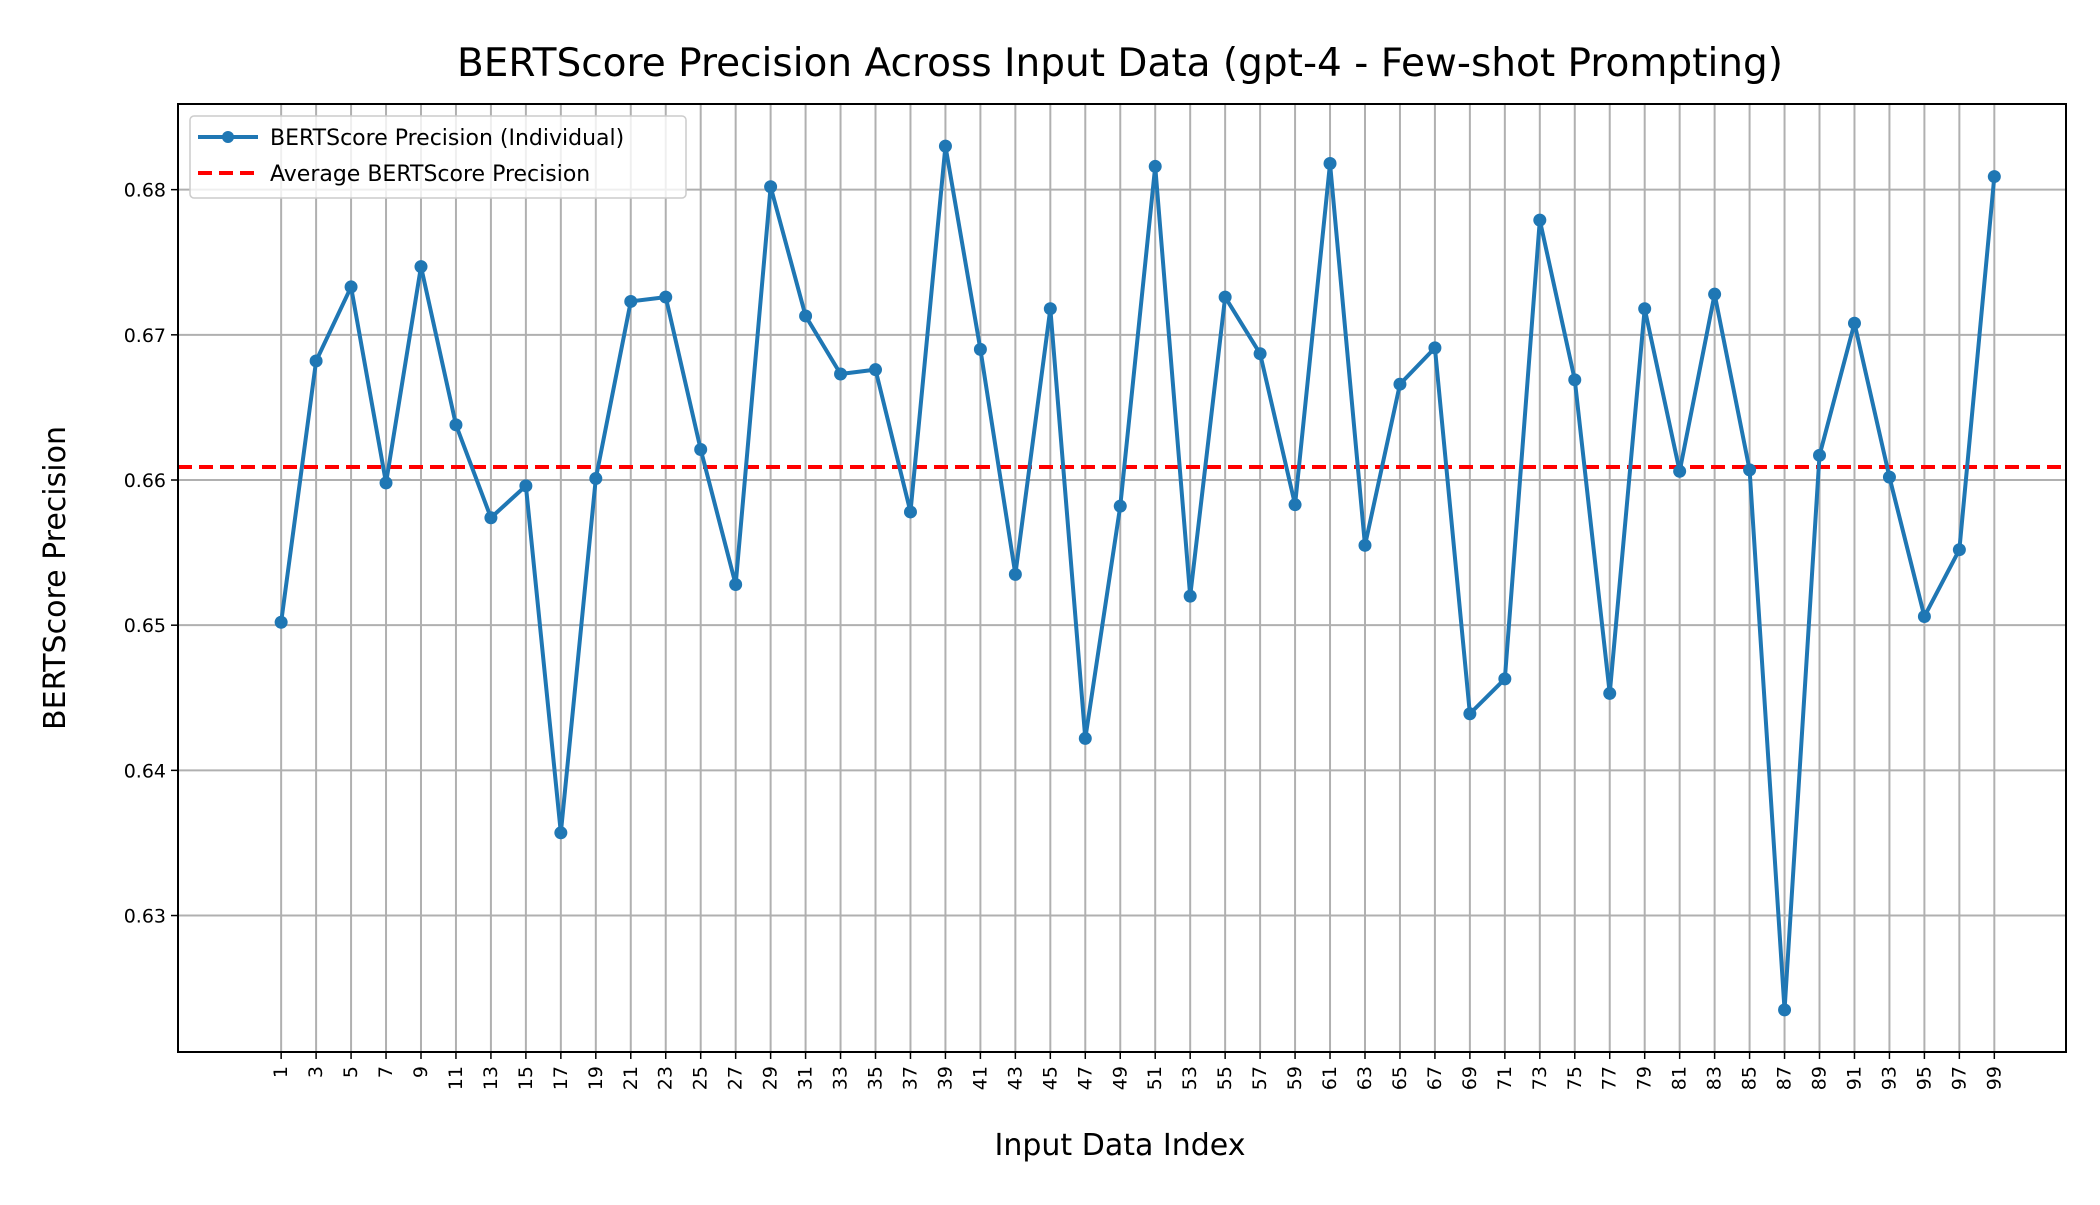  What do you see at coordinates (631, 1078) in the screenshot?
I see `x-tick-label: 21` at bounding box center [631, 1078].